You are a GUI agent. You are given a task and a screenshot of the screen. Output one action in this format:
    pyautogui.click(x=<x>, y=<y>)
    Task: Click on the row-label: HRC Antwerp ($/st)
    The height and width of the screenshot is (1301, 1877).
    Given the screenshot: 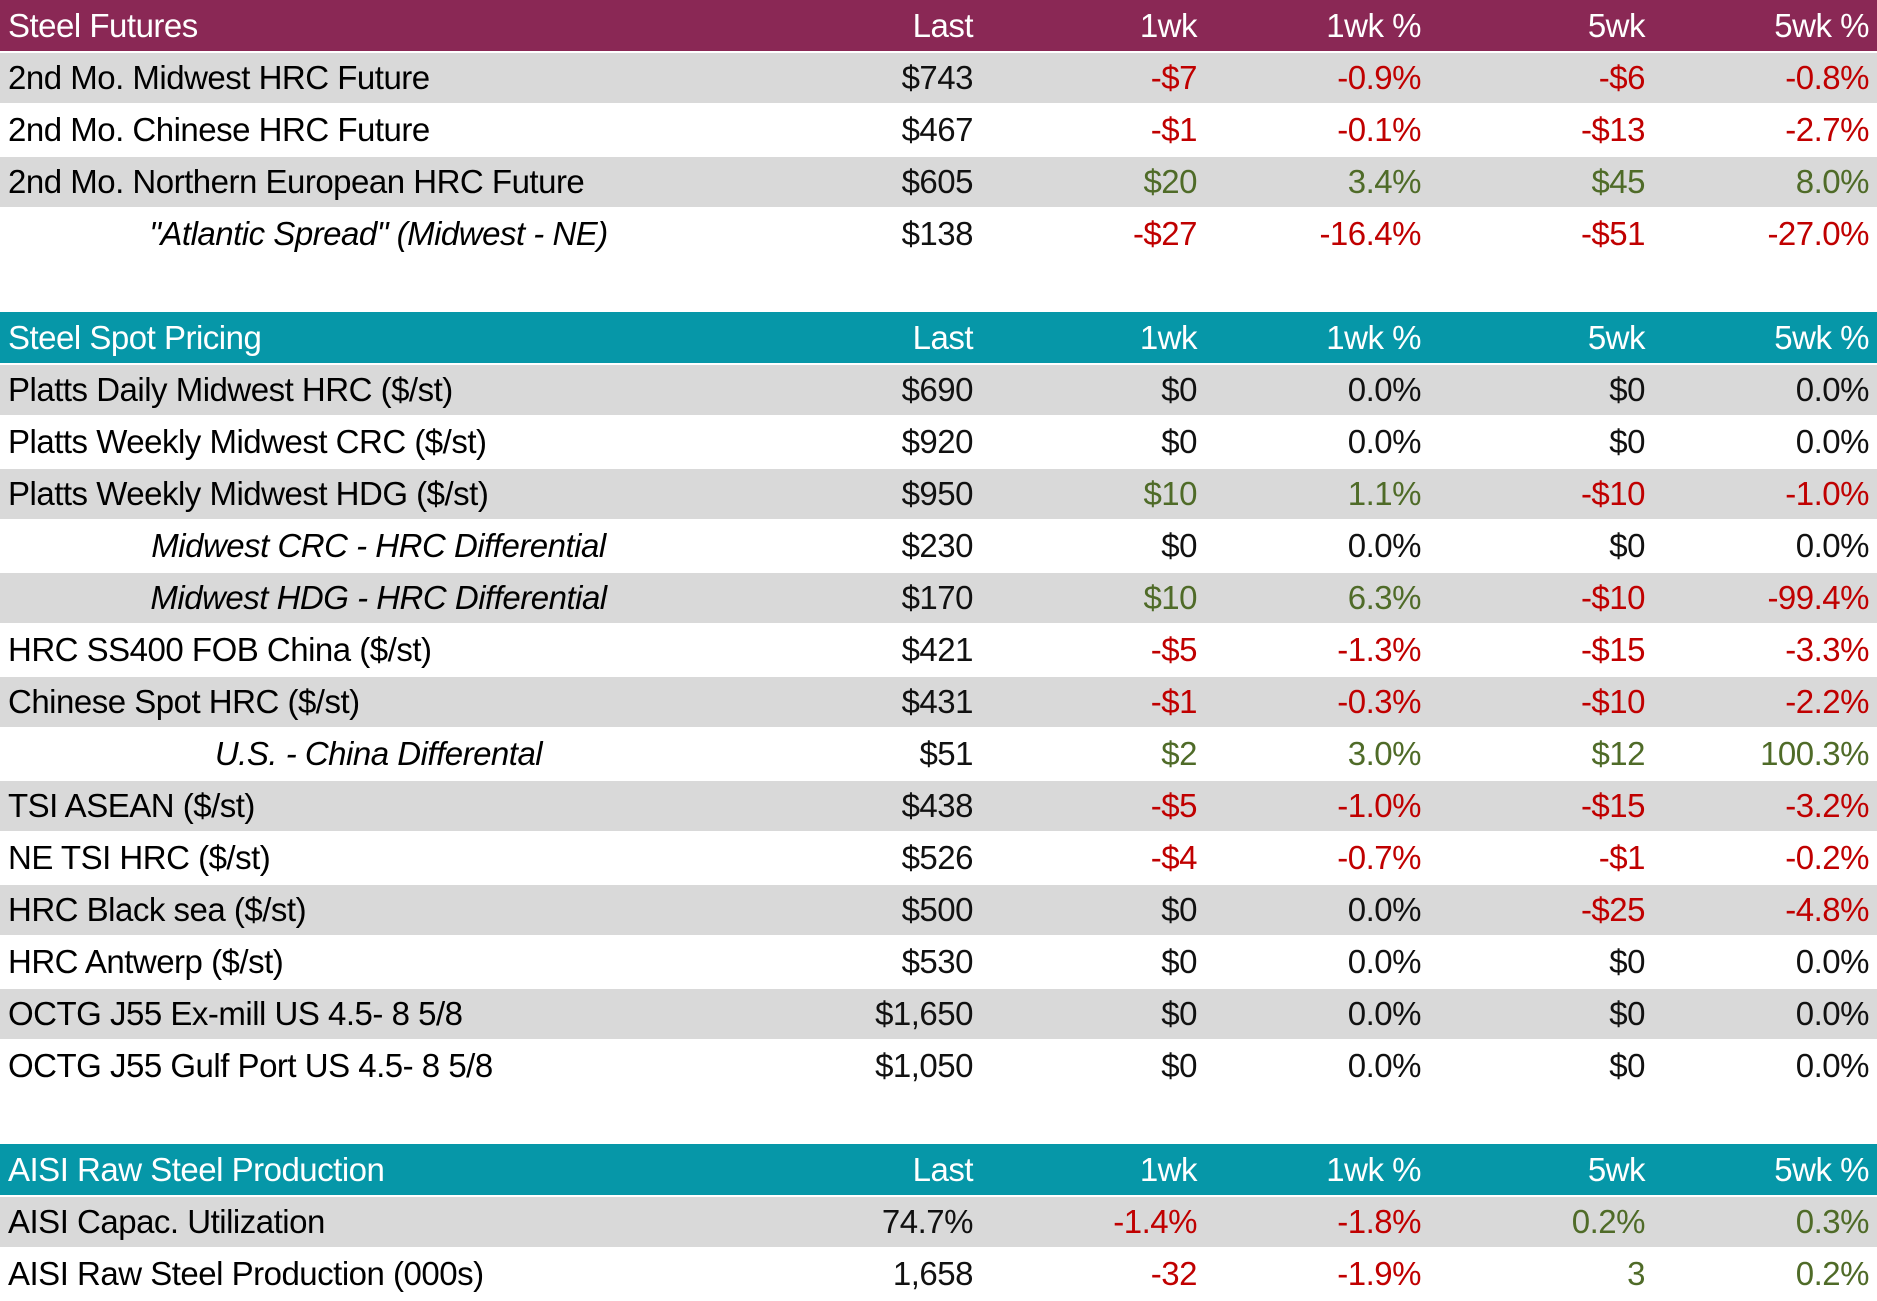 What is the action you would take?
    pyautogui.click(x=378, y=962)
    